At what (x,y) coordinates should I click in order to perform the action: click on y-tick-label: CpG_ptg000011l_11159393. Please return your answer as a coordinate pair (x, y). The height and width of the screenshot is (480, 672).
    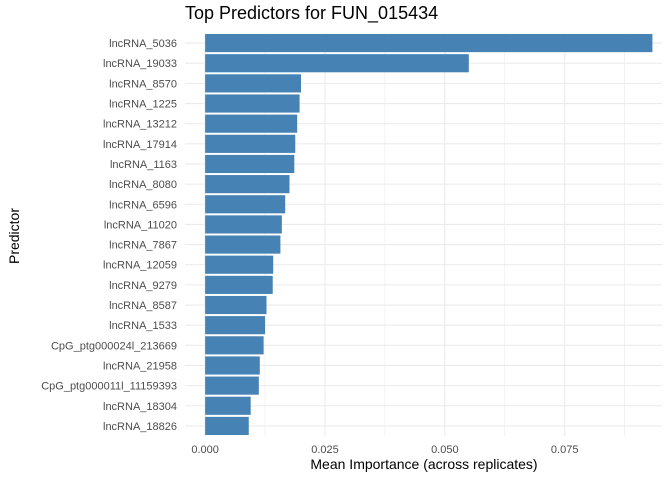
    Looking at the image, I should click on (109, 387).